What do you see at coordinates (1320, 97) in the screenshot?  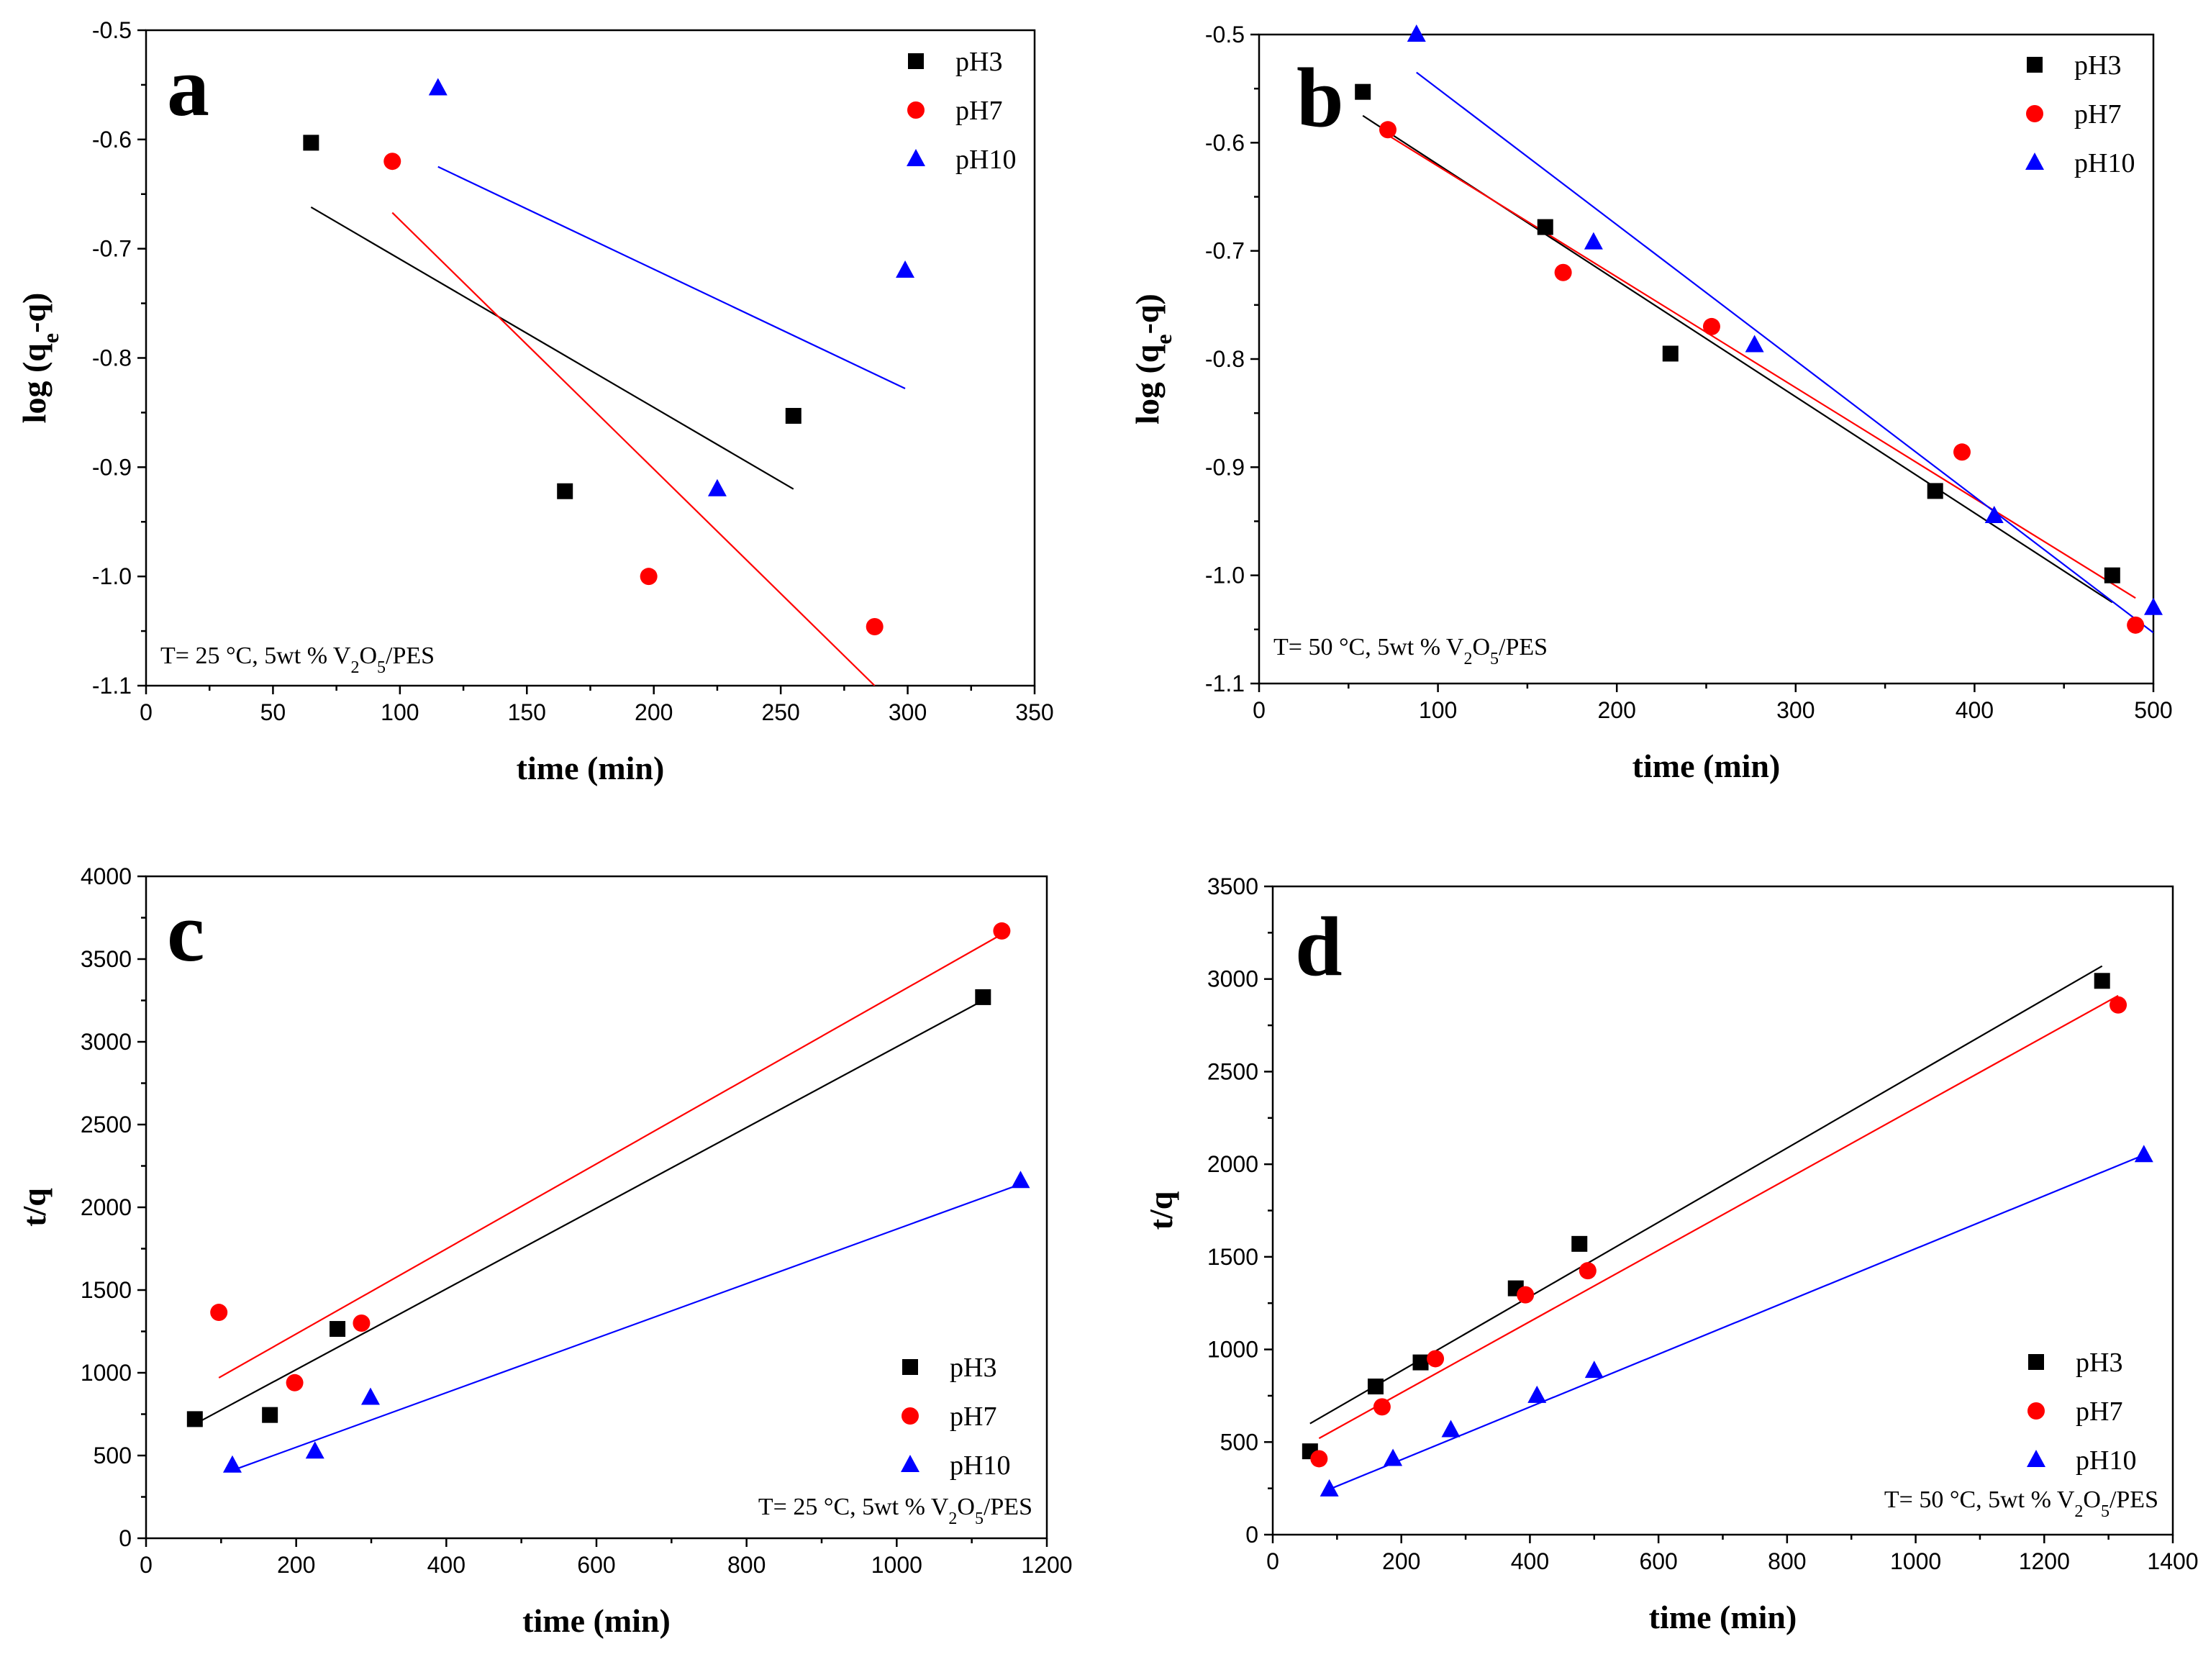 I see `panel-letter: b` at bounding box center [1320, 97].